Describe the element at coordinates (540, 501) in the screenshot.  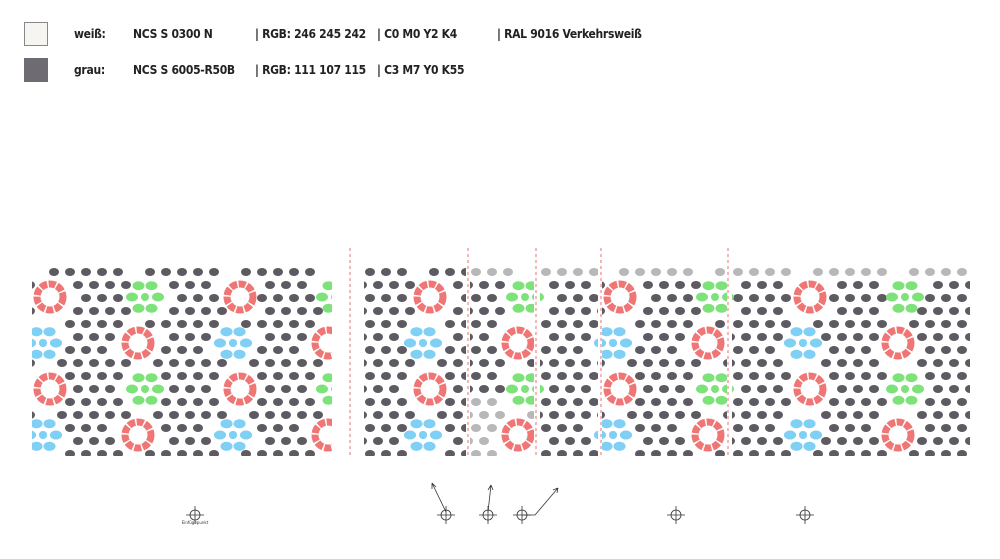
I see `arrow` at that location.